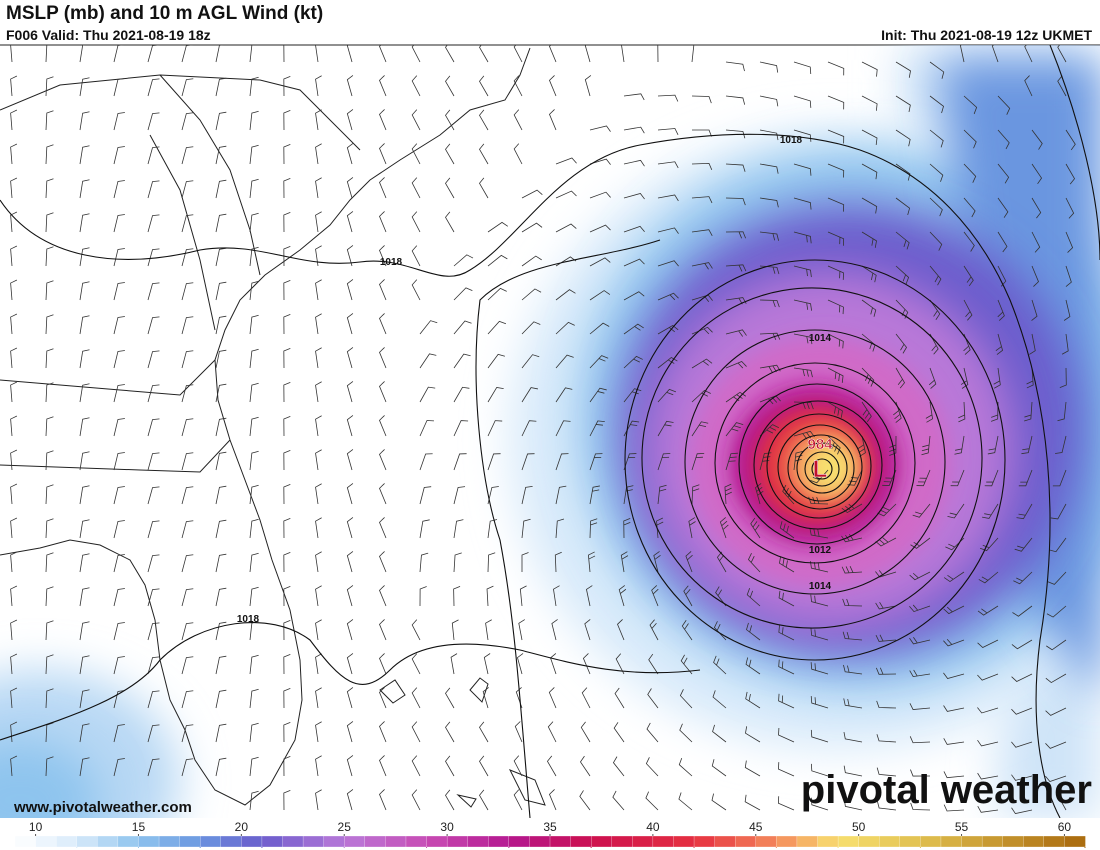  I want to click on colorbar-tick-label: 40, so click(653, 827).